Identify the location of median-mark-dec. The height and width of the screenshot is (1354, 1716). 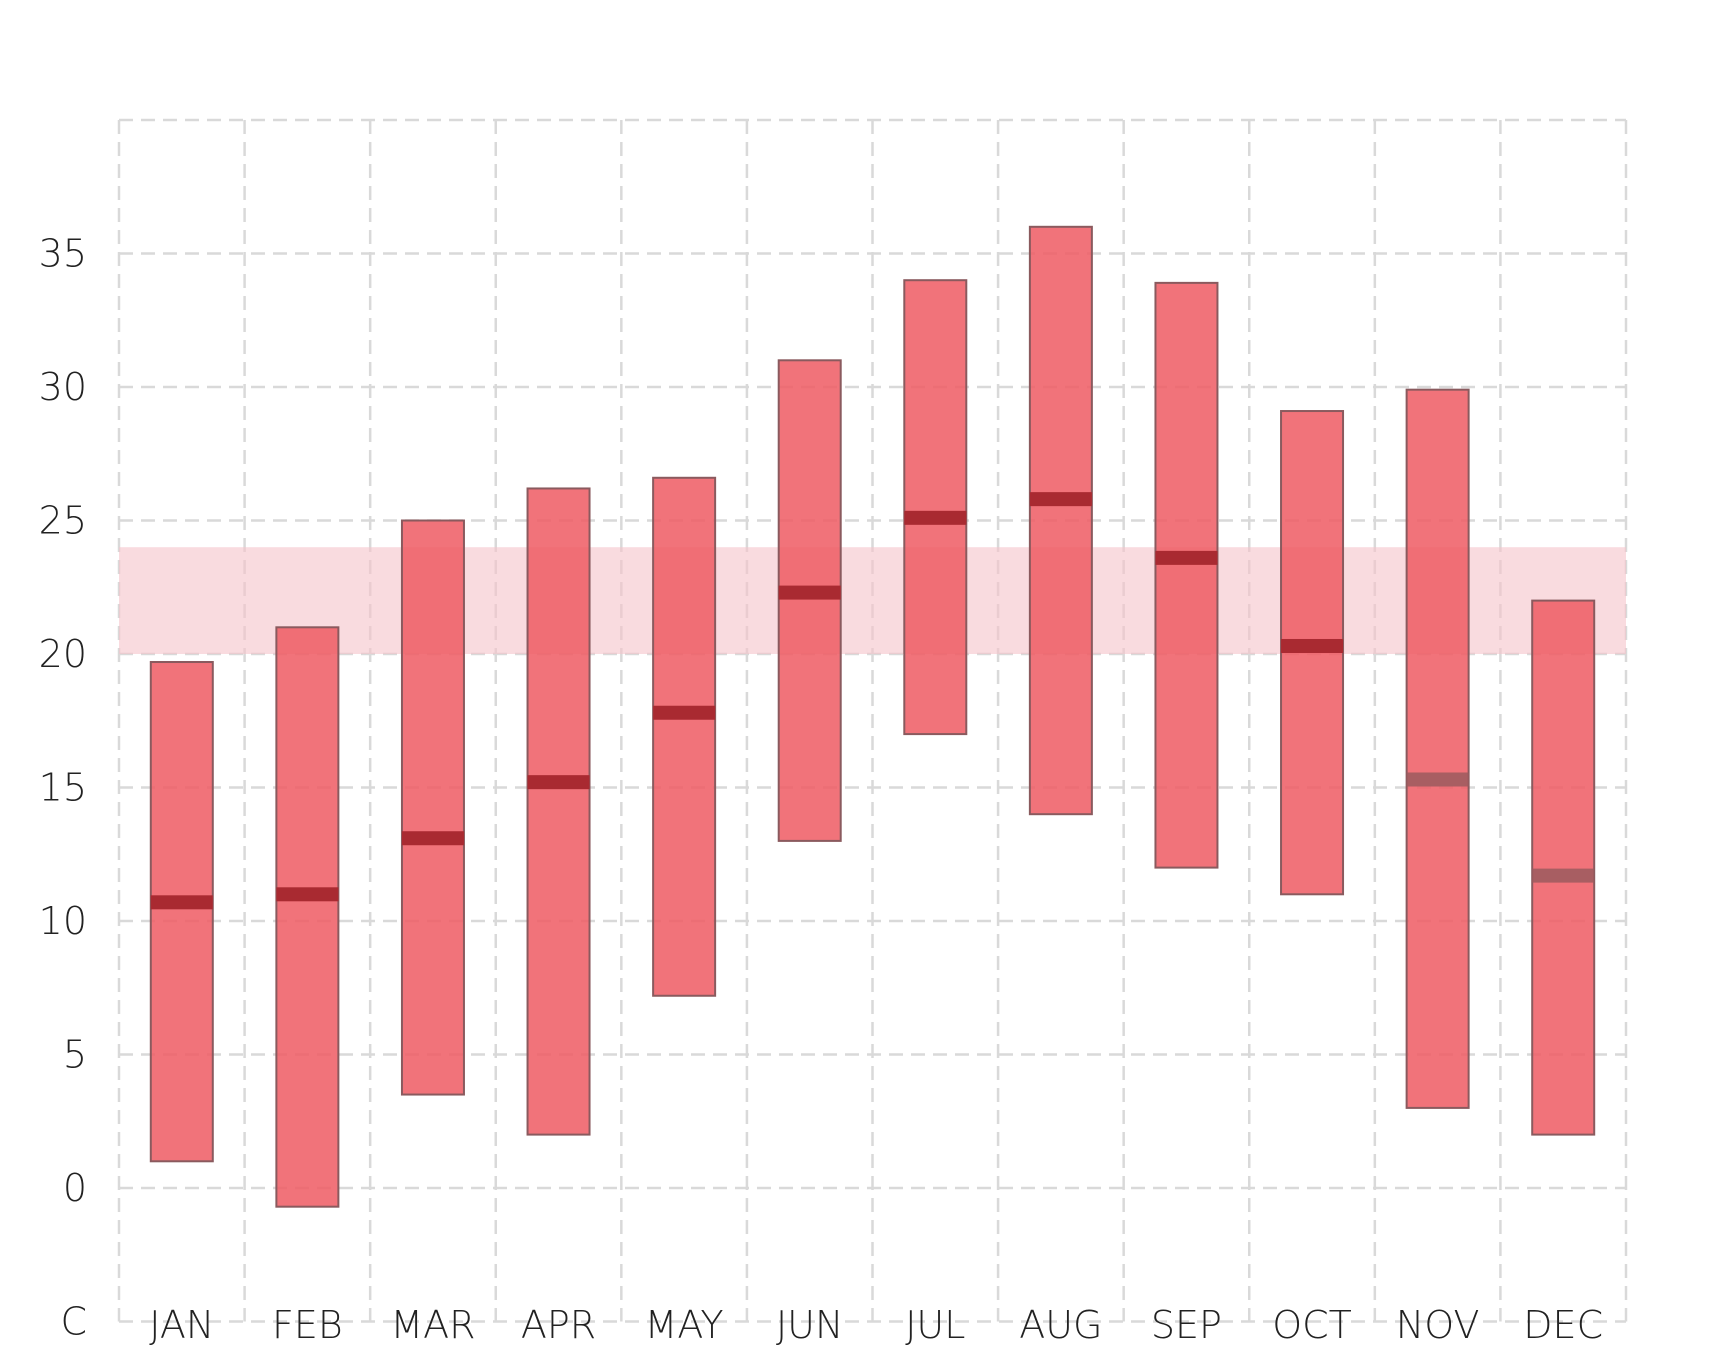
(1563, 875).